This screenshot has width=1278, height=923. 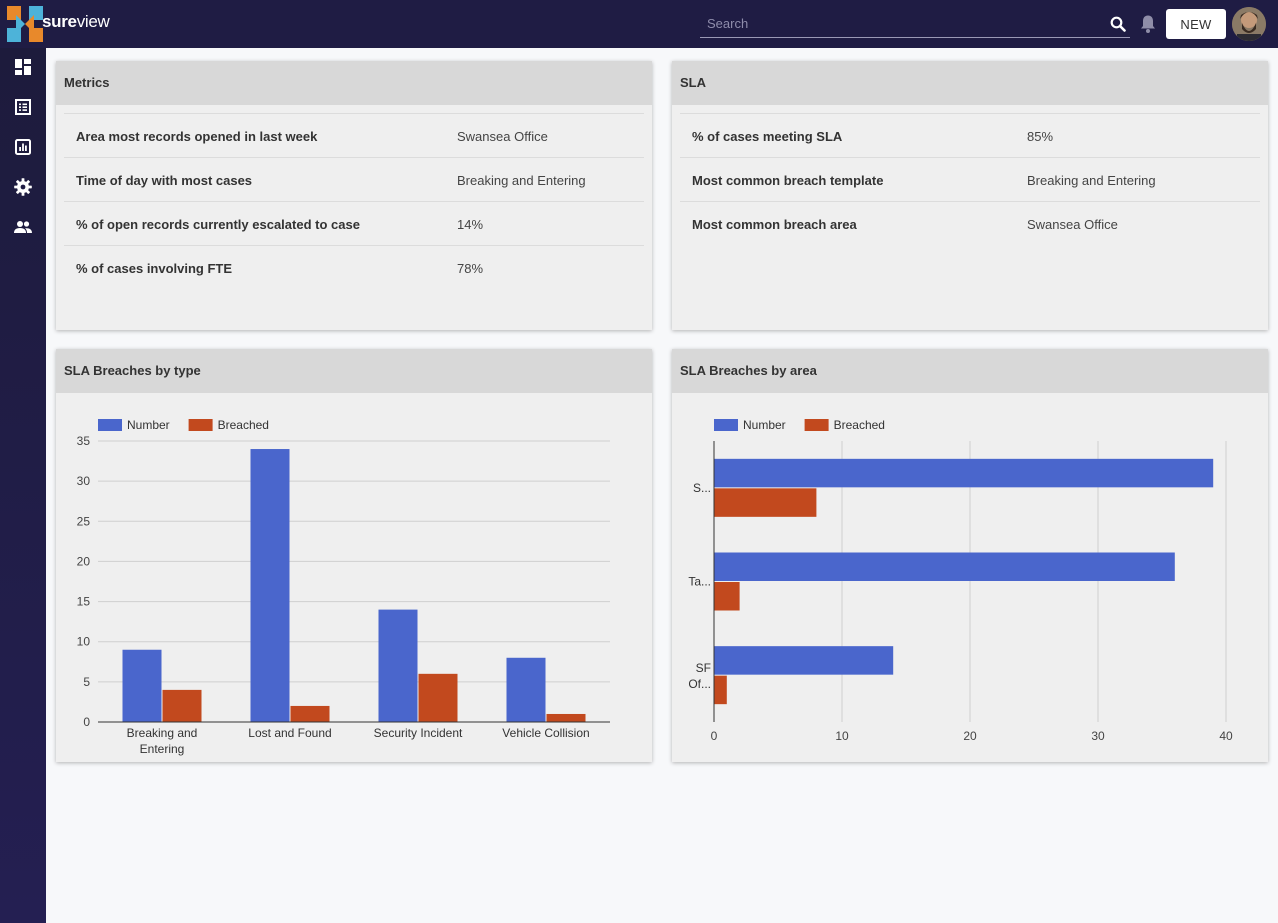 I want to click on x-tick-label: Lost and Found, so click(x=289, y=733).